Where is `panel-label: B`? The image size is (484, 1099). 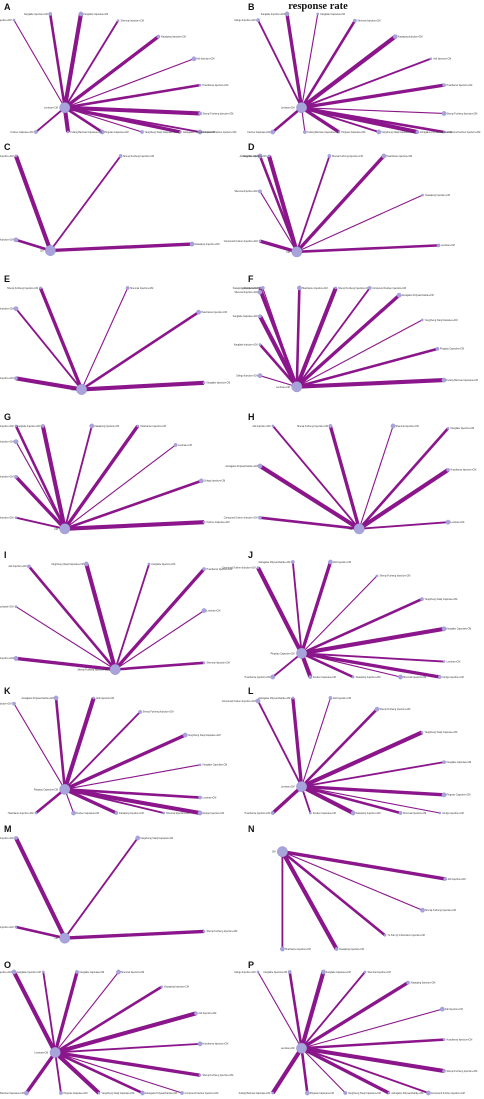 panel-label: B is located at coordinates (251, 7).